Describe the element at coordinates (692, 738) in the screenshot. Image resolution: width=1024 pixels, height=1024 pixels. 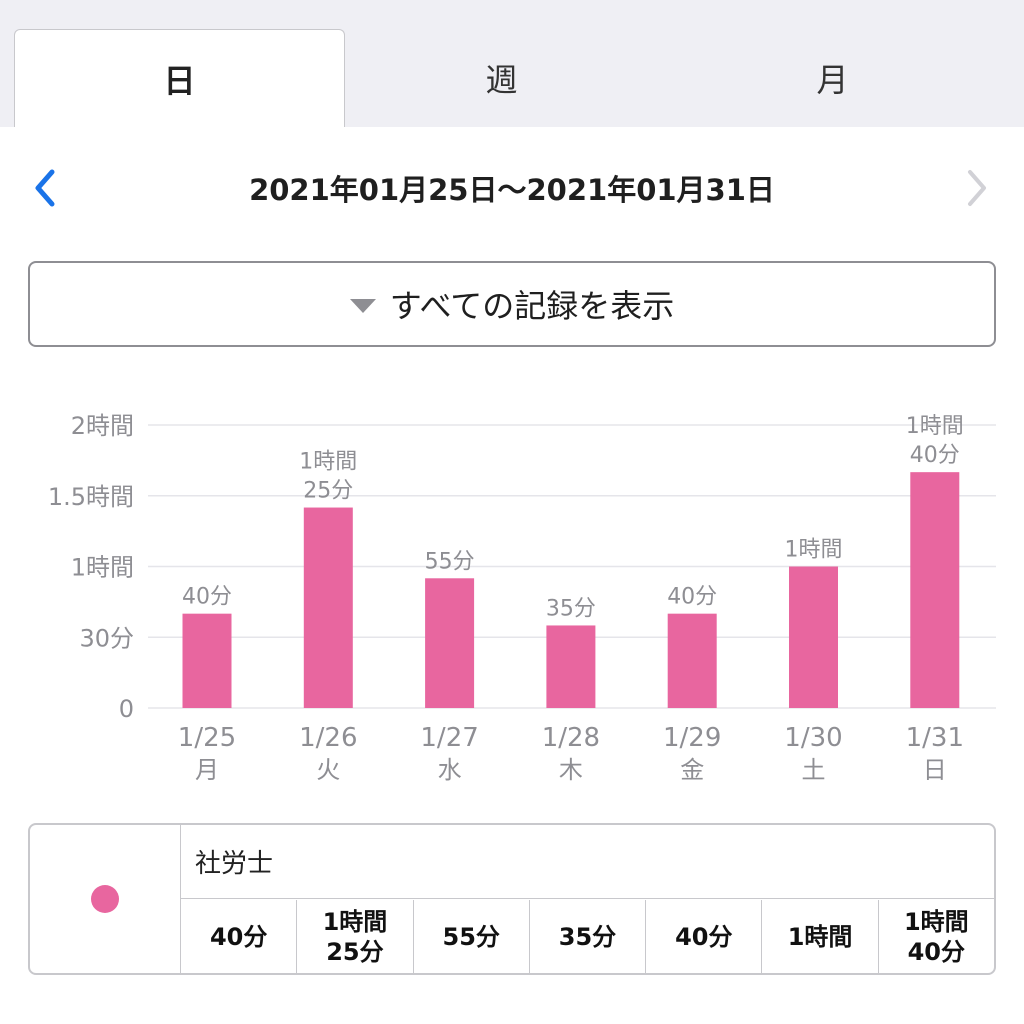
I see `x-tick-label: 1/29` at that location.